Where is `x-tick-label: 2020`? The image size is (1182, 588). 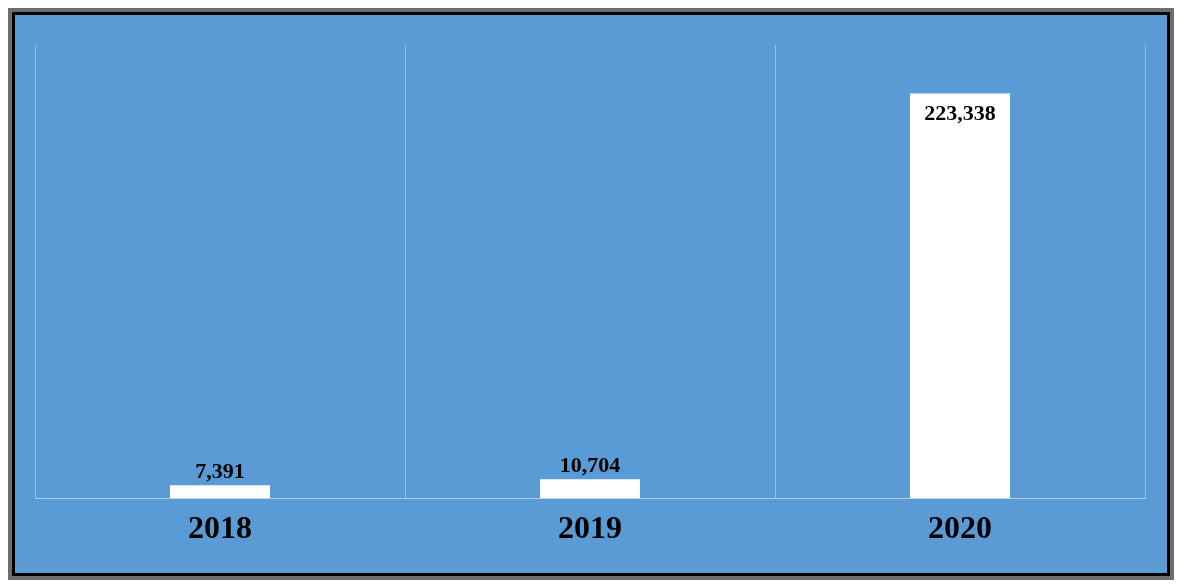 x-tick-label: 2020 is located at coordinates (960, 527).